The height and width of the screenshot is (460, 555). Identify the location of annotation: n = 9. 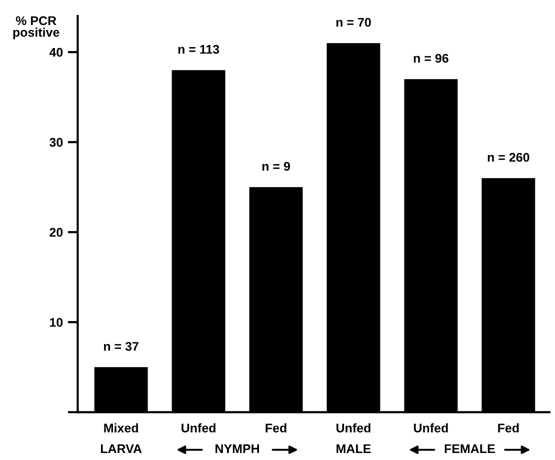
(276, 166).